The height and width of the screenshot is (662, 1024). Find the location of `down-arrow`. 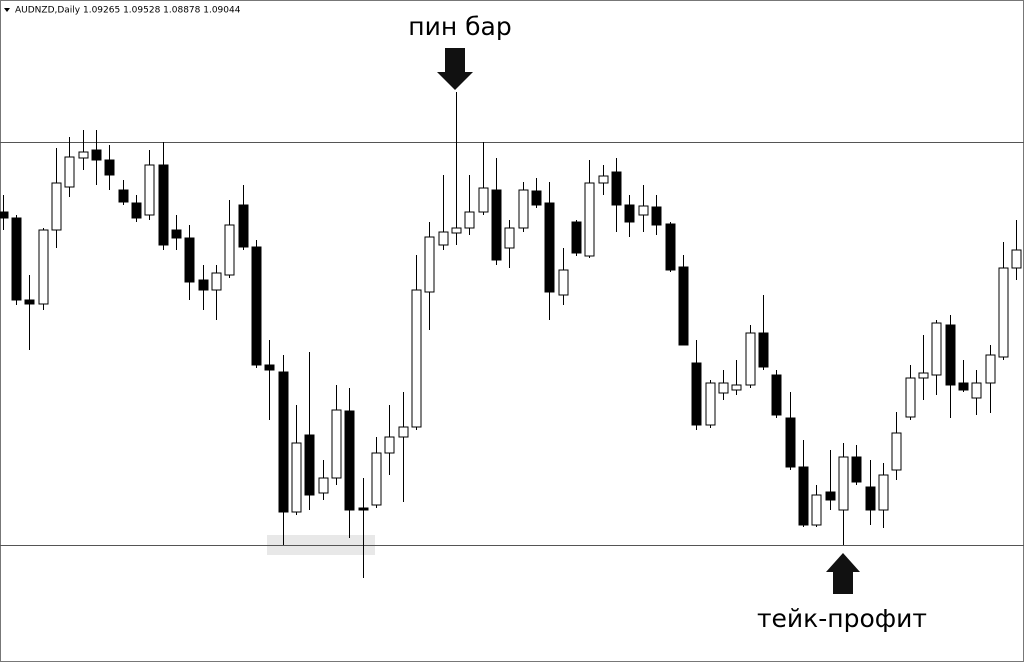

down-arrow is located at coordinates (455, 69).